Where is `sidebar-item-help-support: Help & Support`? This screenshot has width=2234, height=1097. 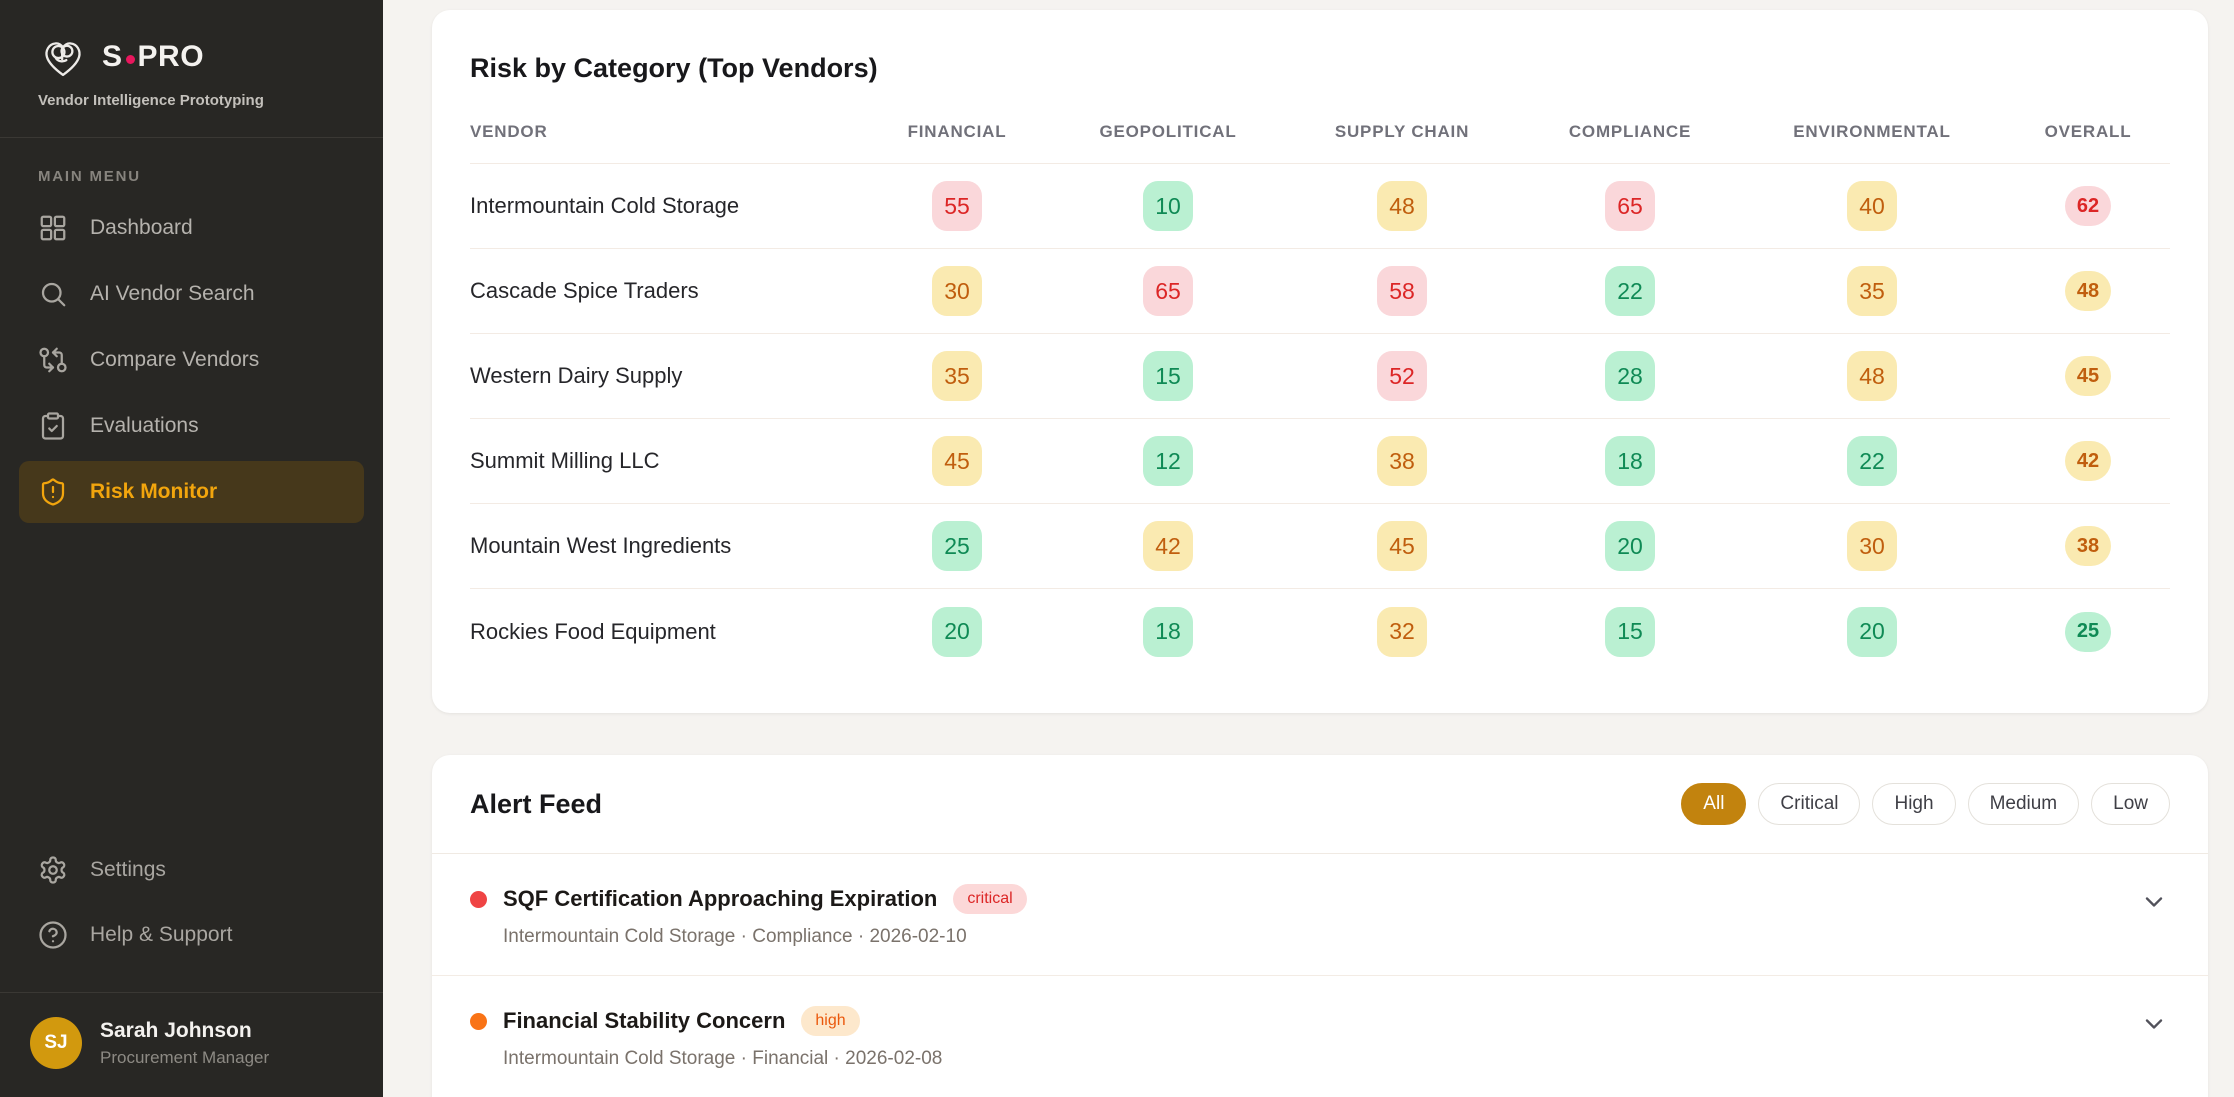 sidebar-item-help-support: Help & Support is located at coordinates (191, 935).